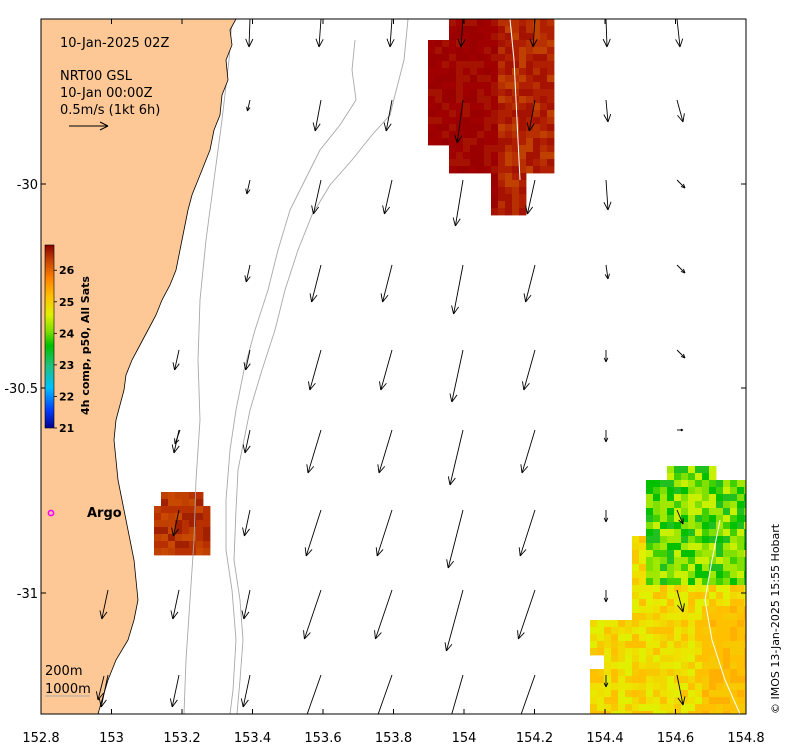  Describe the element at coordinates (114, 43) in the screenshot. I see `timestamp-label: 10-Jan-2025 02Z` at that location.